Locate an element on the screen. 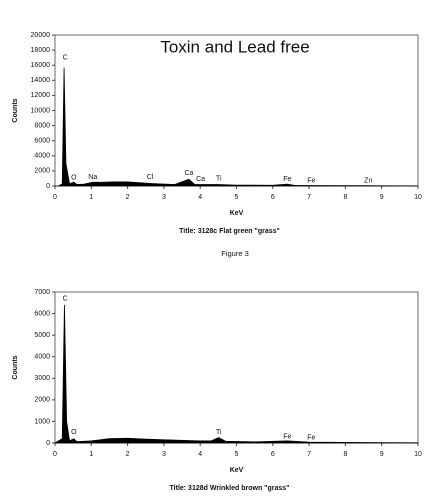 The width and height of the screenshot is (426, 500). y-tick-label: 1000 is located at coordinates (42, 421).